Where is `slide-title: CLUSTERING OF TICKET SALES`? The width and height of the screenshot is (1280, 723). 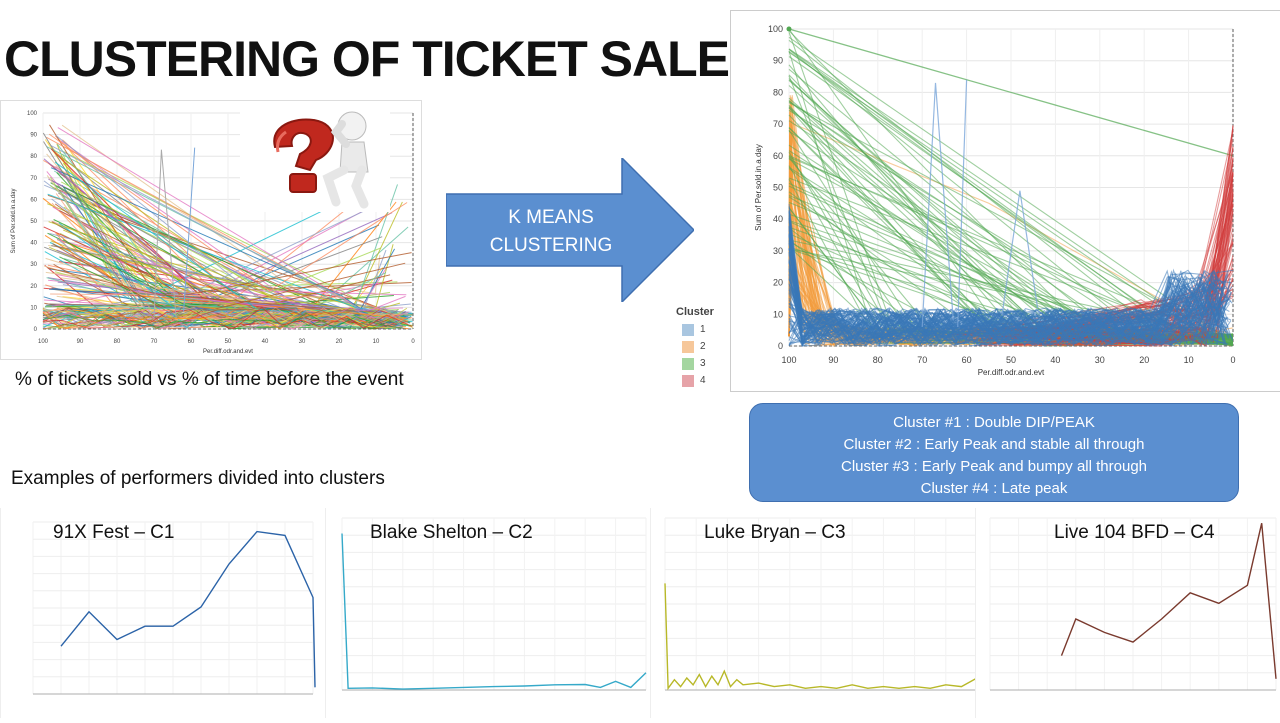
slide-title: CLUSTERING OF TICKET SALES is located at coordinates (383, 59).